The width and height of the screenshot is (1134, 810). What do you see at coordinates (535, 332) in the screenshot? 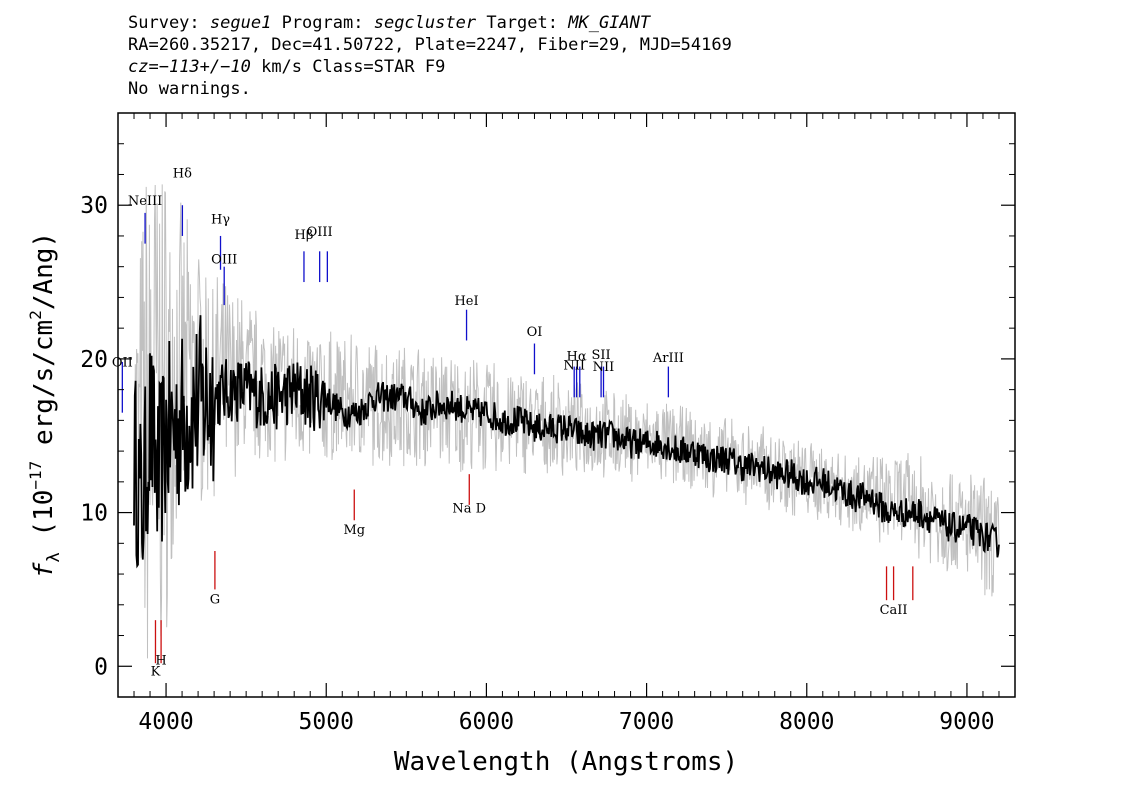
I see `emission-line-label: OI` at bounding box center [535, 332].